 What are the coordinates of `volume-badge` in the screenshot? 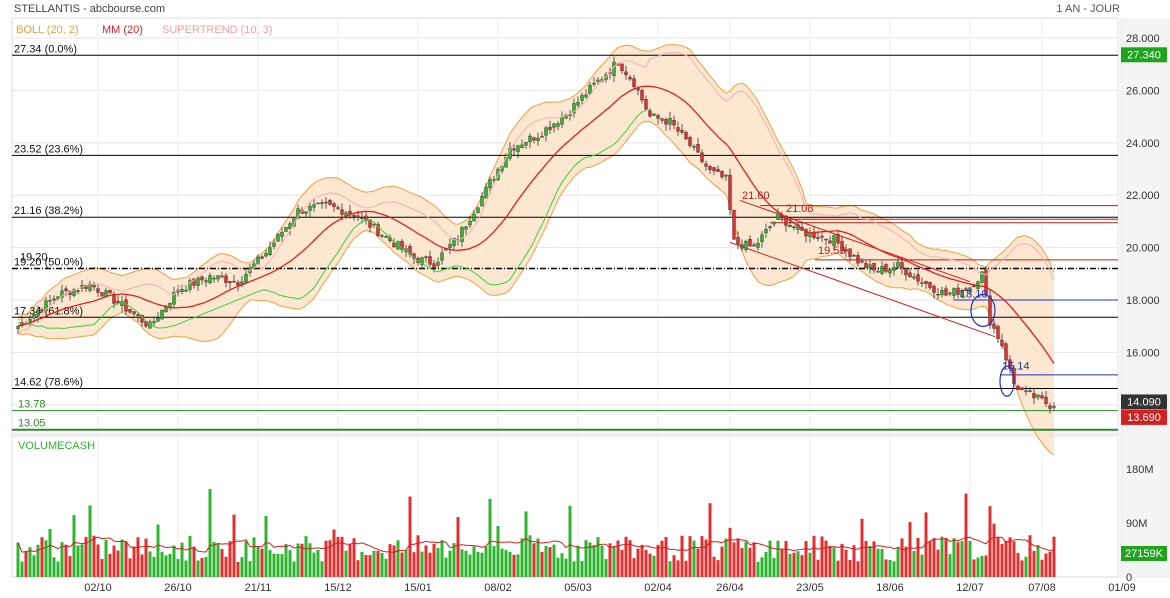 It's located at (1144, 553).